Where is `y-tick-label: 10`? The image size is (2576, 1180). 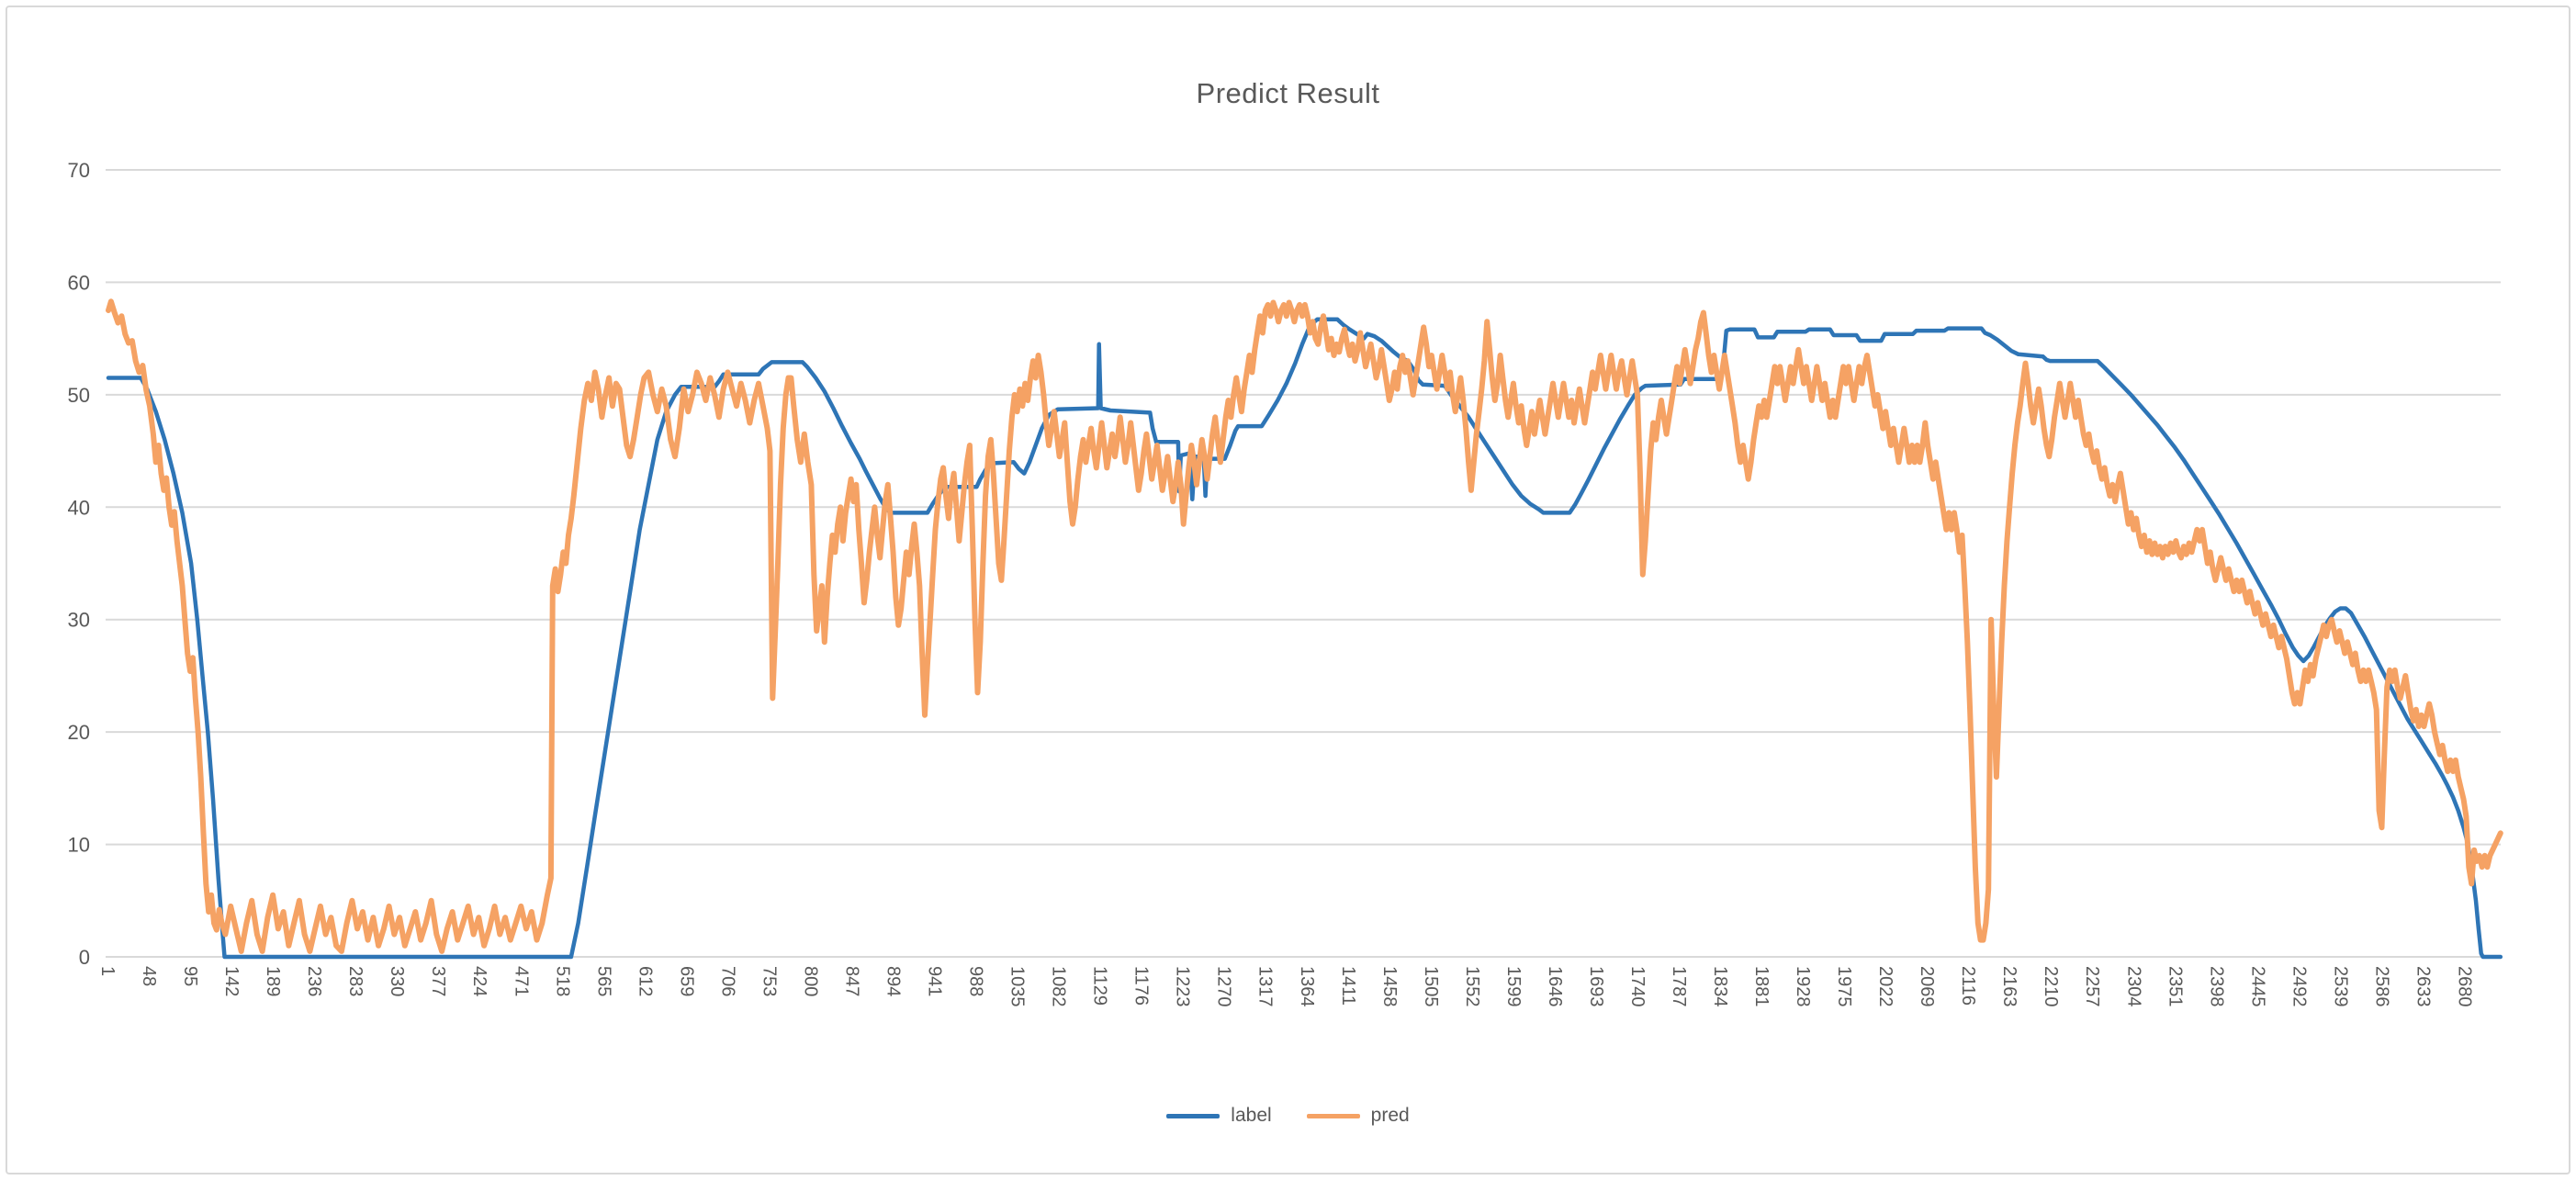
y-tick-label: 10 is located at coordinates (79, 845).